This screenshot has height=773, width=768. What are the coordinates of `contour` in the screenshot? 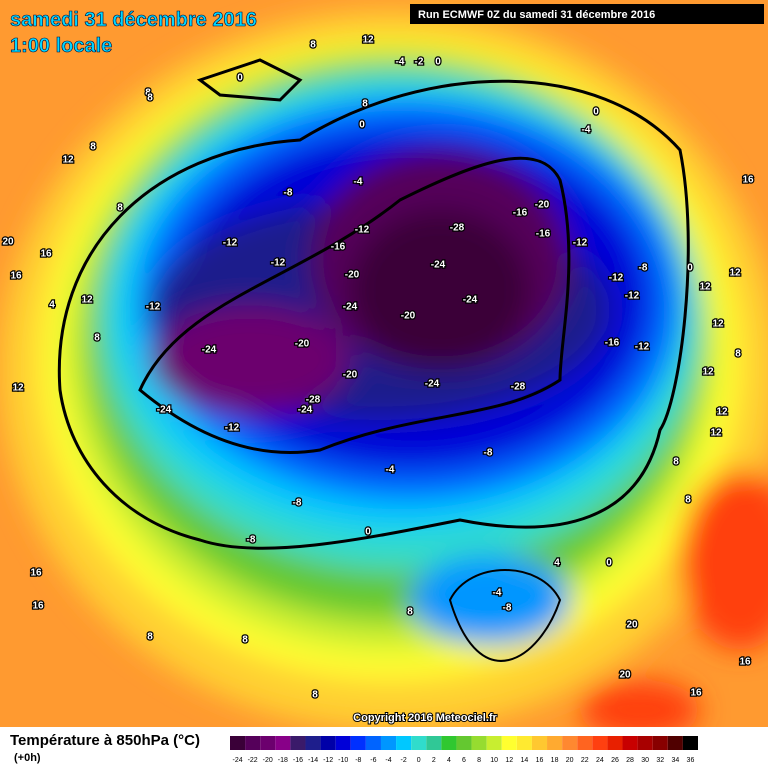 It's located at (505, 615).